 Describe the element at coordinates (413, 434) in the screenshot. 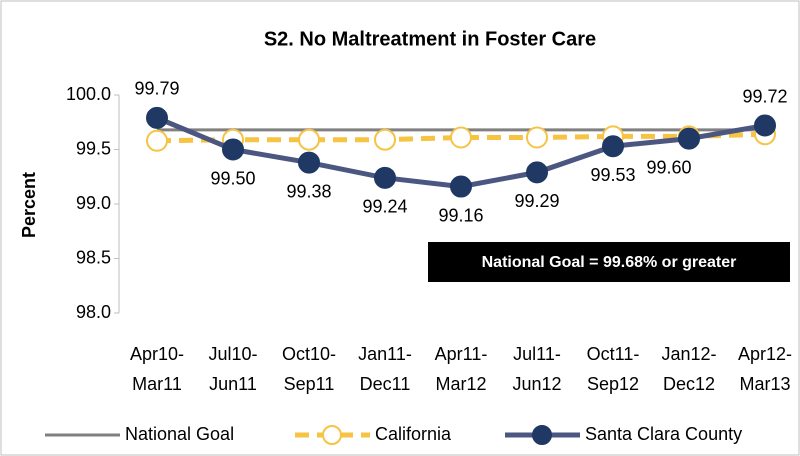

I see `legend-label: California` at that location.